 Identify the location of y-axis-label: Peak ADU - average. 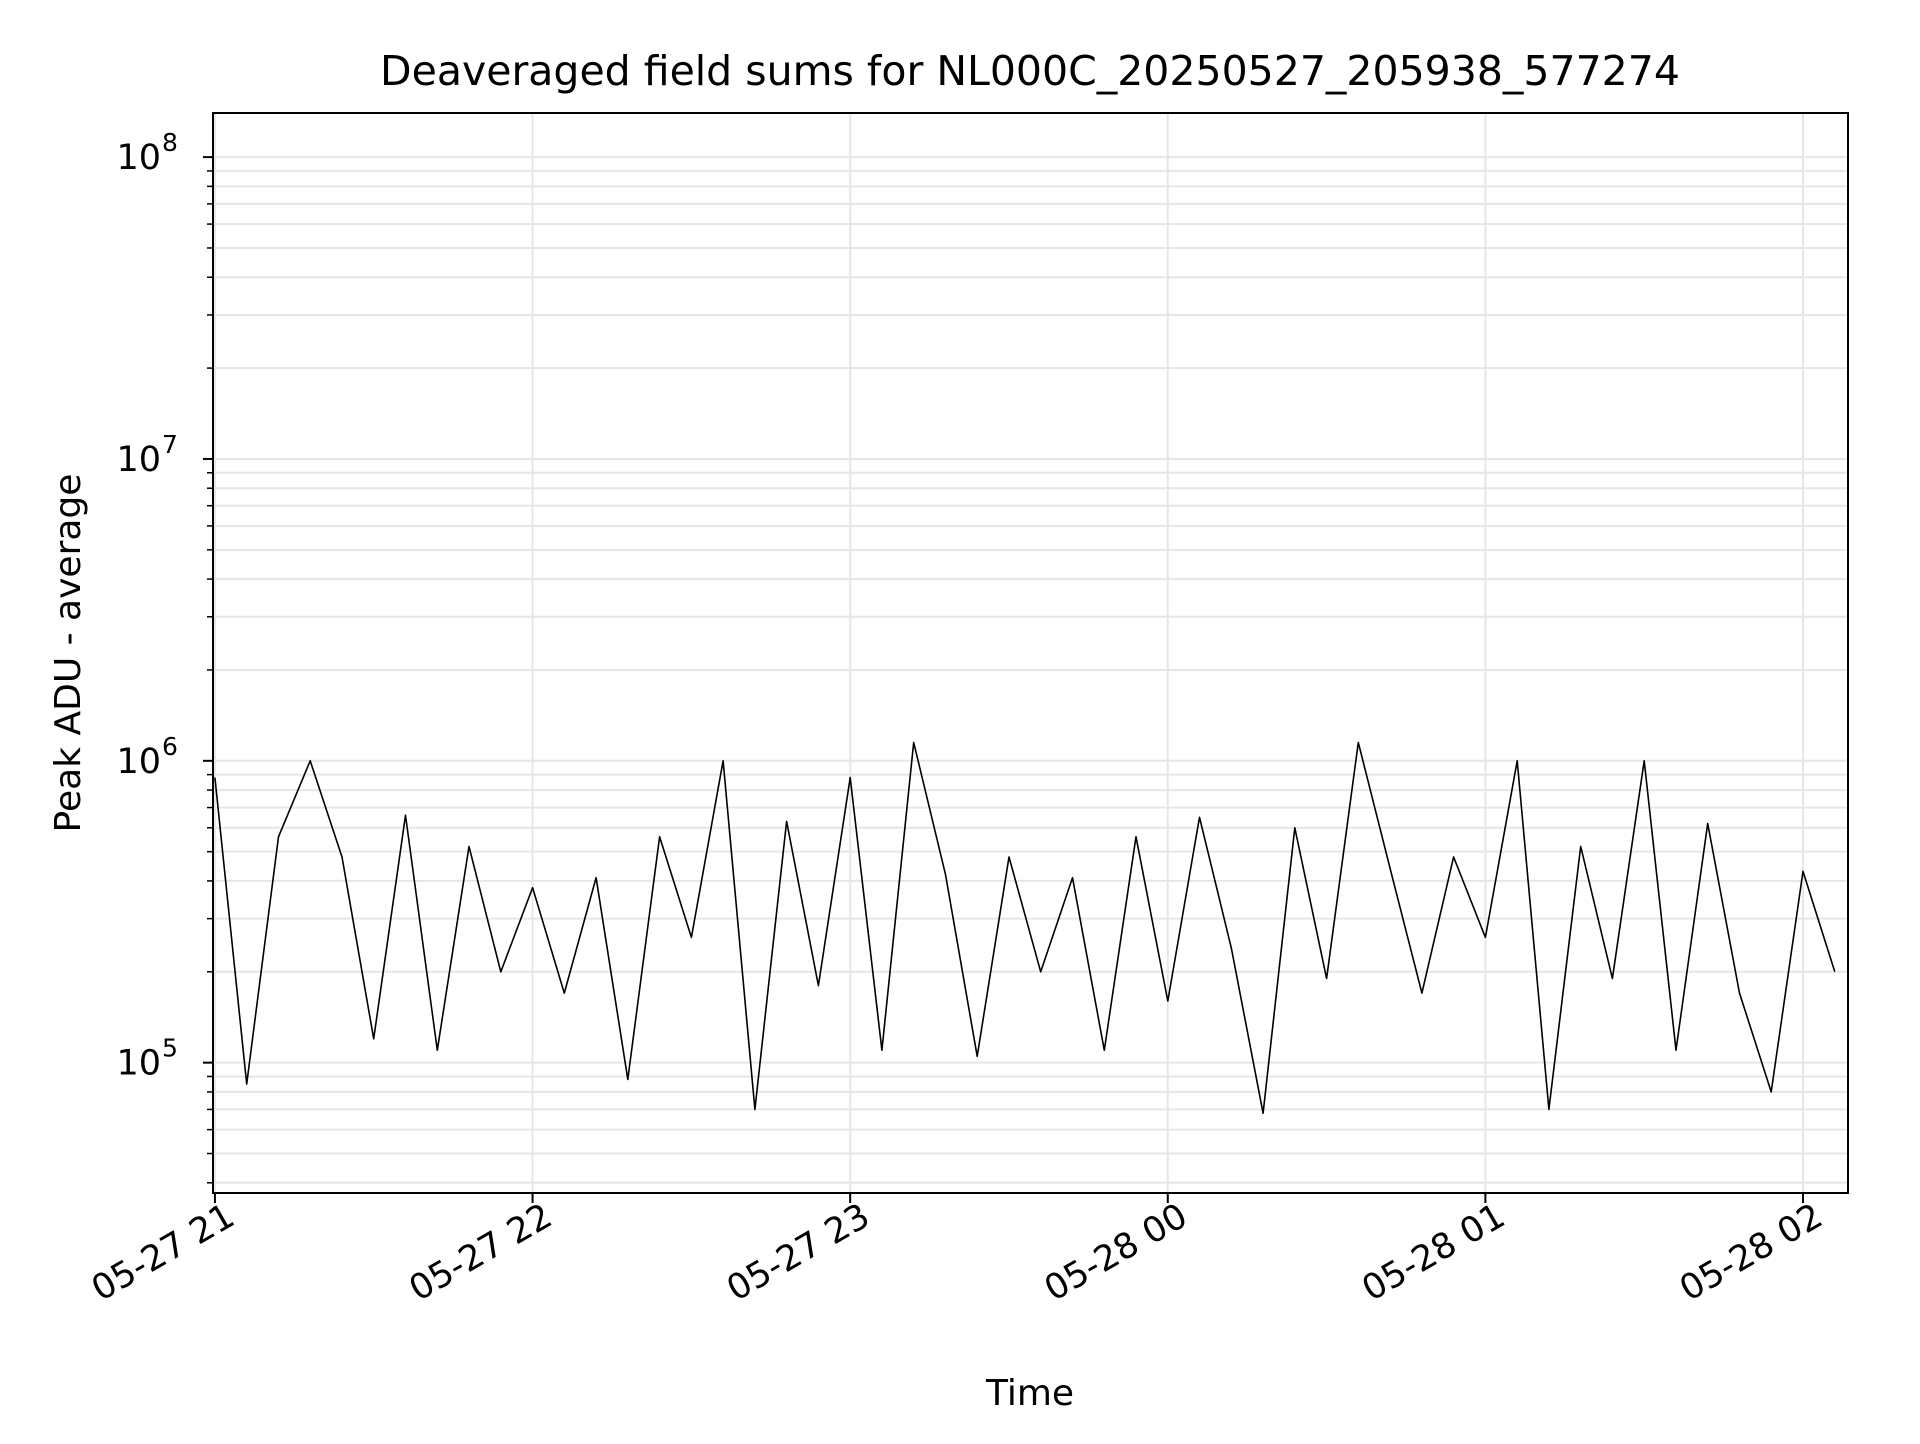
(68, 653).